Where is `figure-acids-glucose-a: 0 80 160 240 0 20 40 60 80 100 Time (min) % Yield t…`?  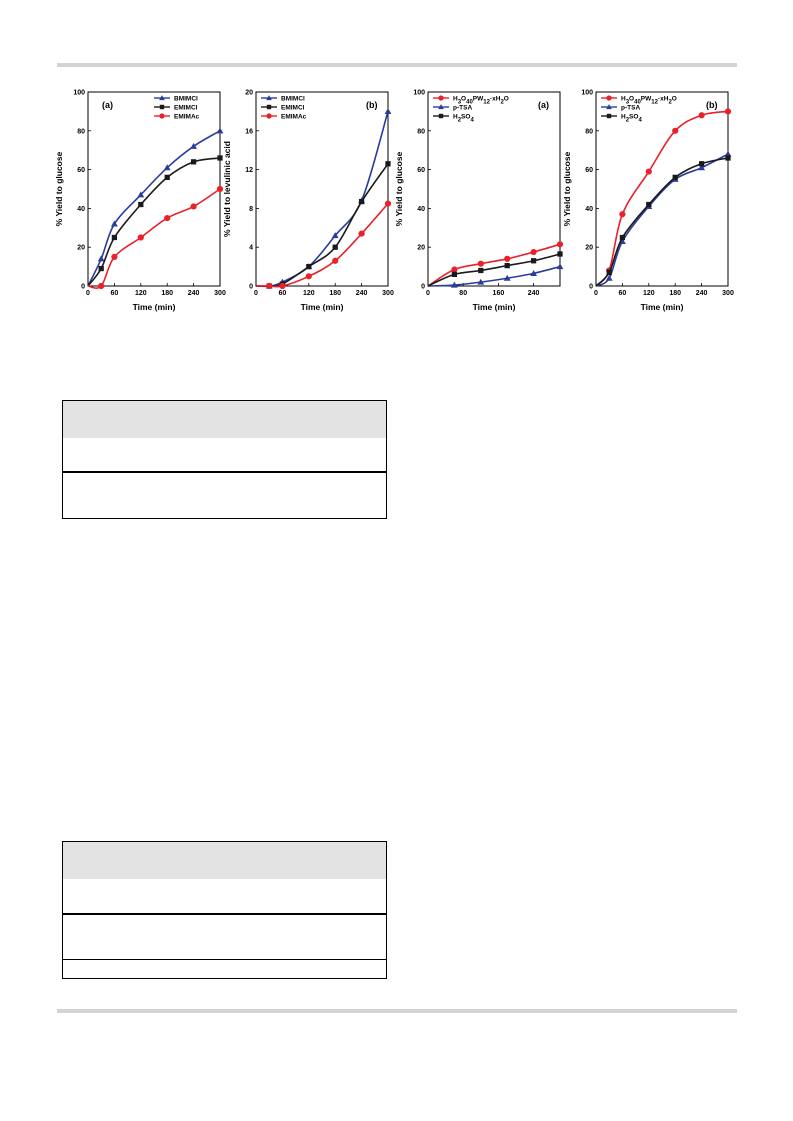
figure-acids-glucose-a: 0 80 160 240 0 20 40 60 80 100 Time (min) % Yield t… is located at coordinates (478, 199).